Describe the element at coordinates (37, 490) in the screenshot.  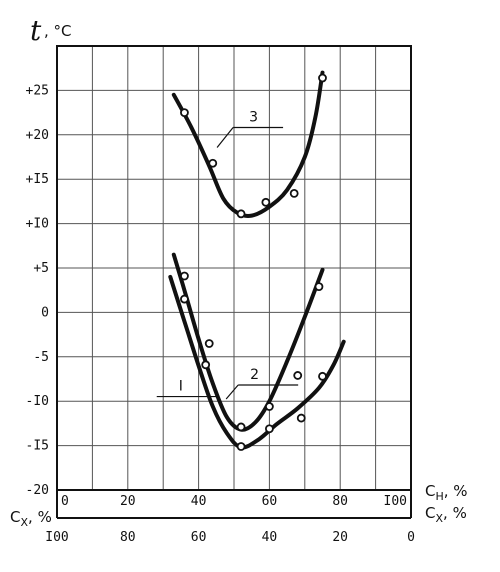
I see `y-tick-label: -20` at that location.